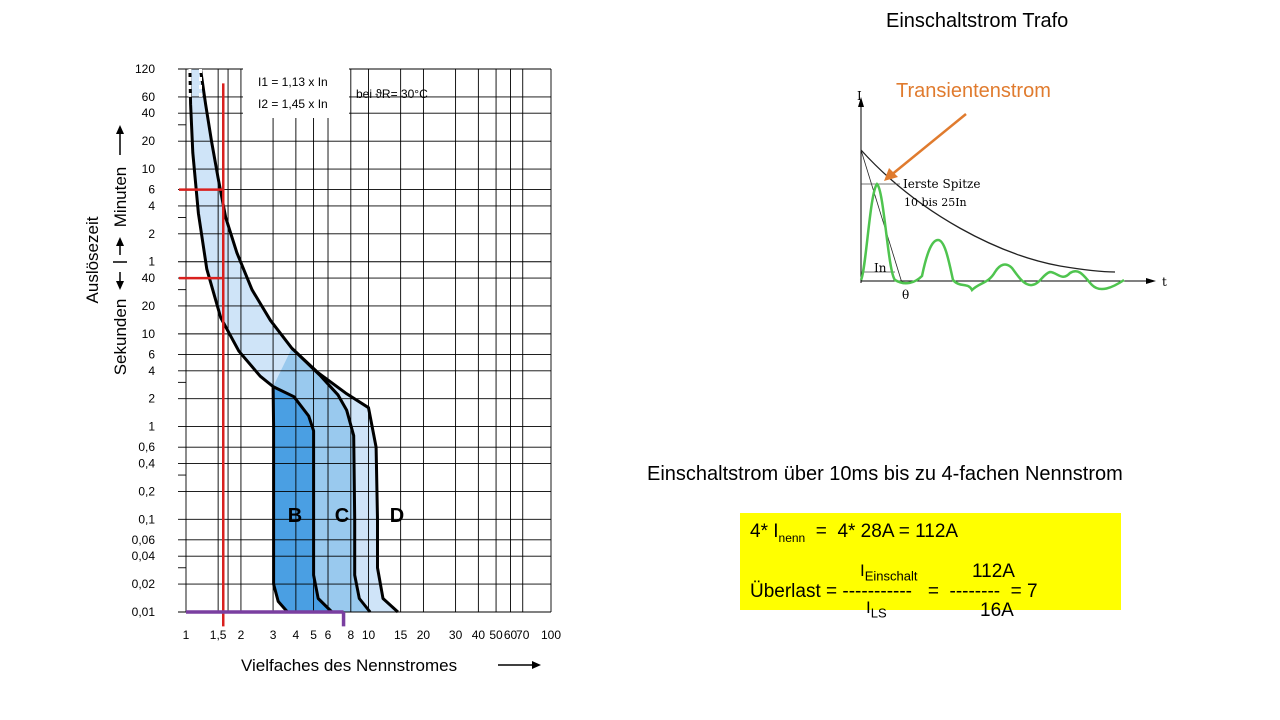 This screenshot has width=1280, height=720. Describe the element at coordinates (941, 184) in the screenshot. I see `peak-label: Ierste Spitze` at that location.